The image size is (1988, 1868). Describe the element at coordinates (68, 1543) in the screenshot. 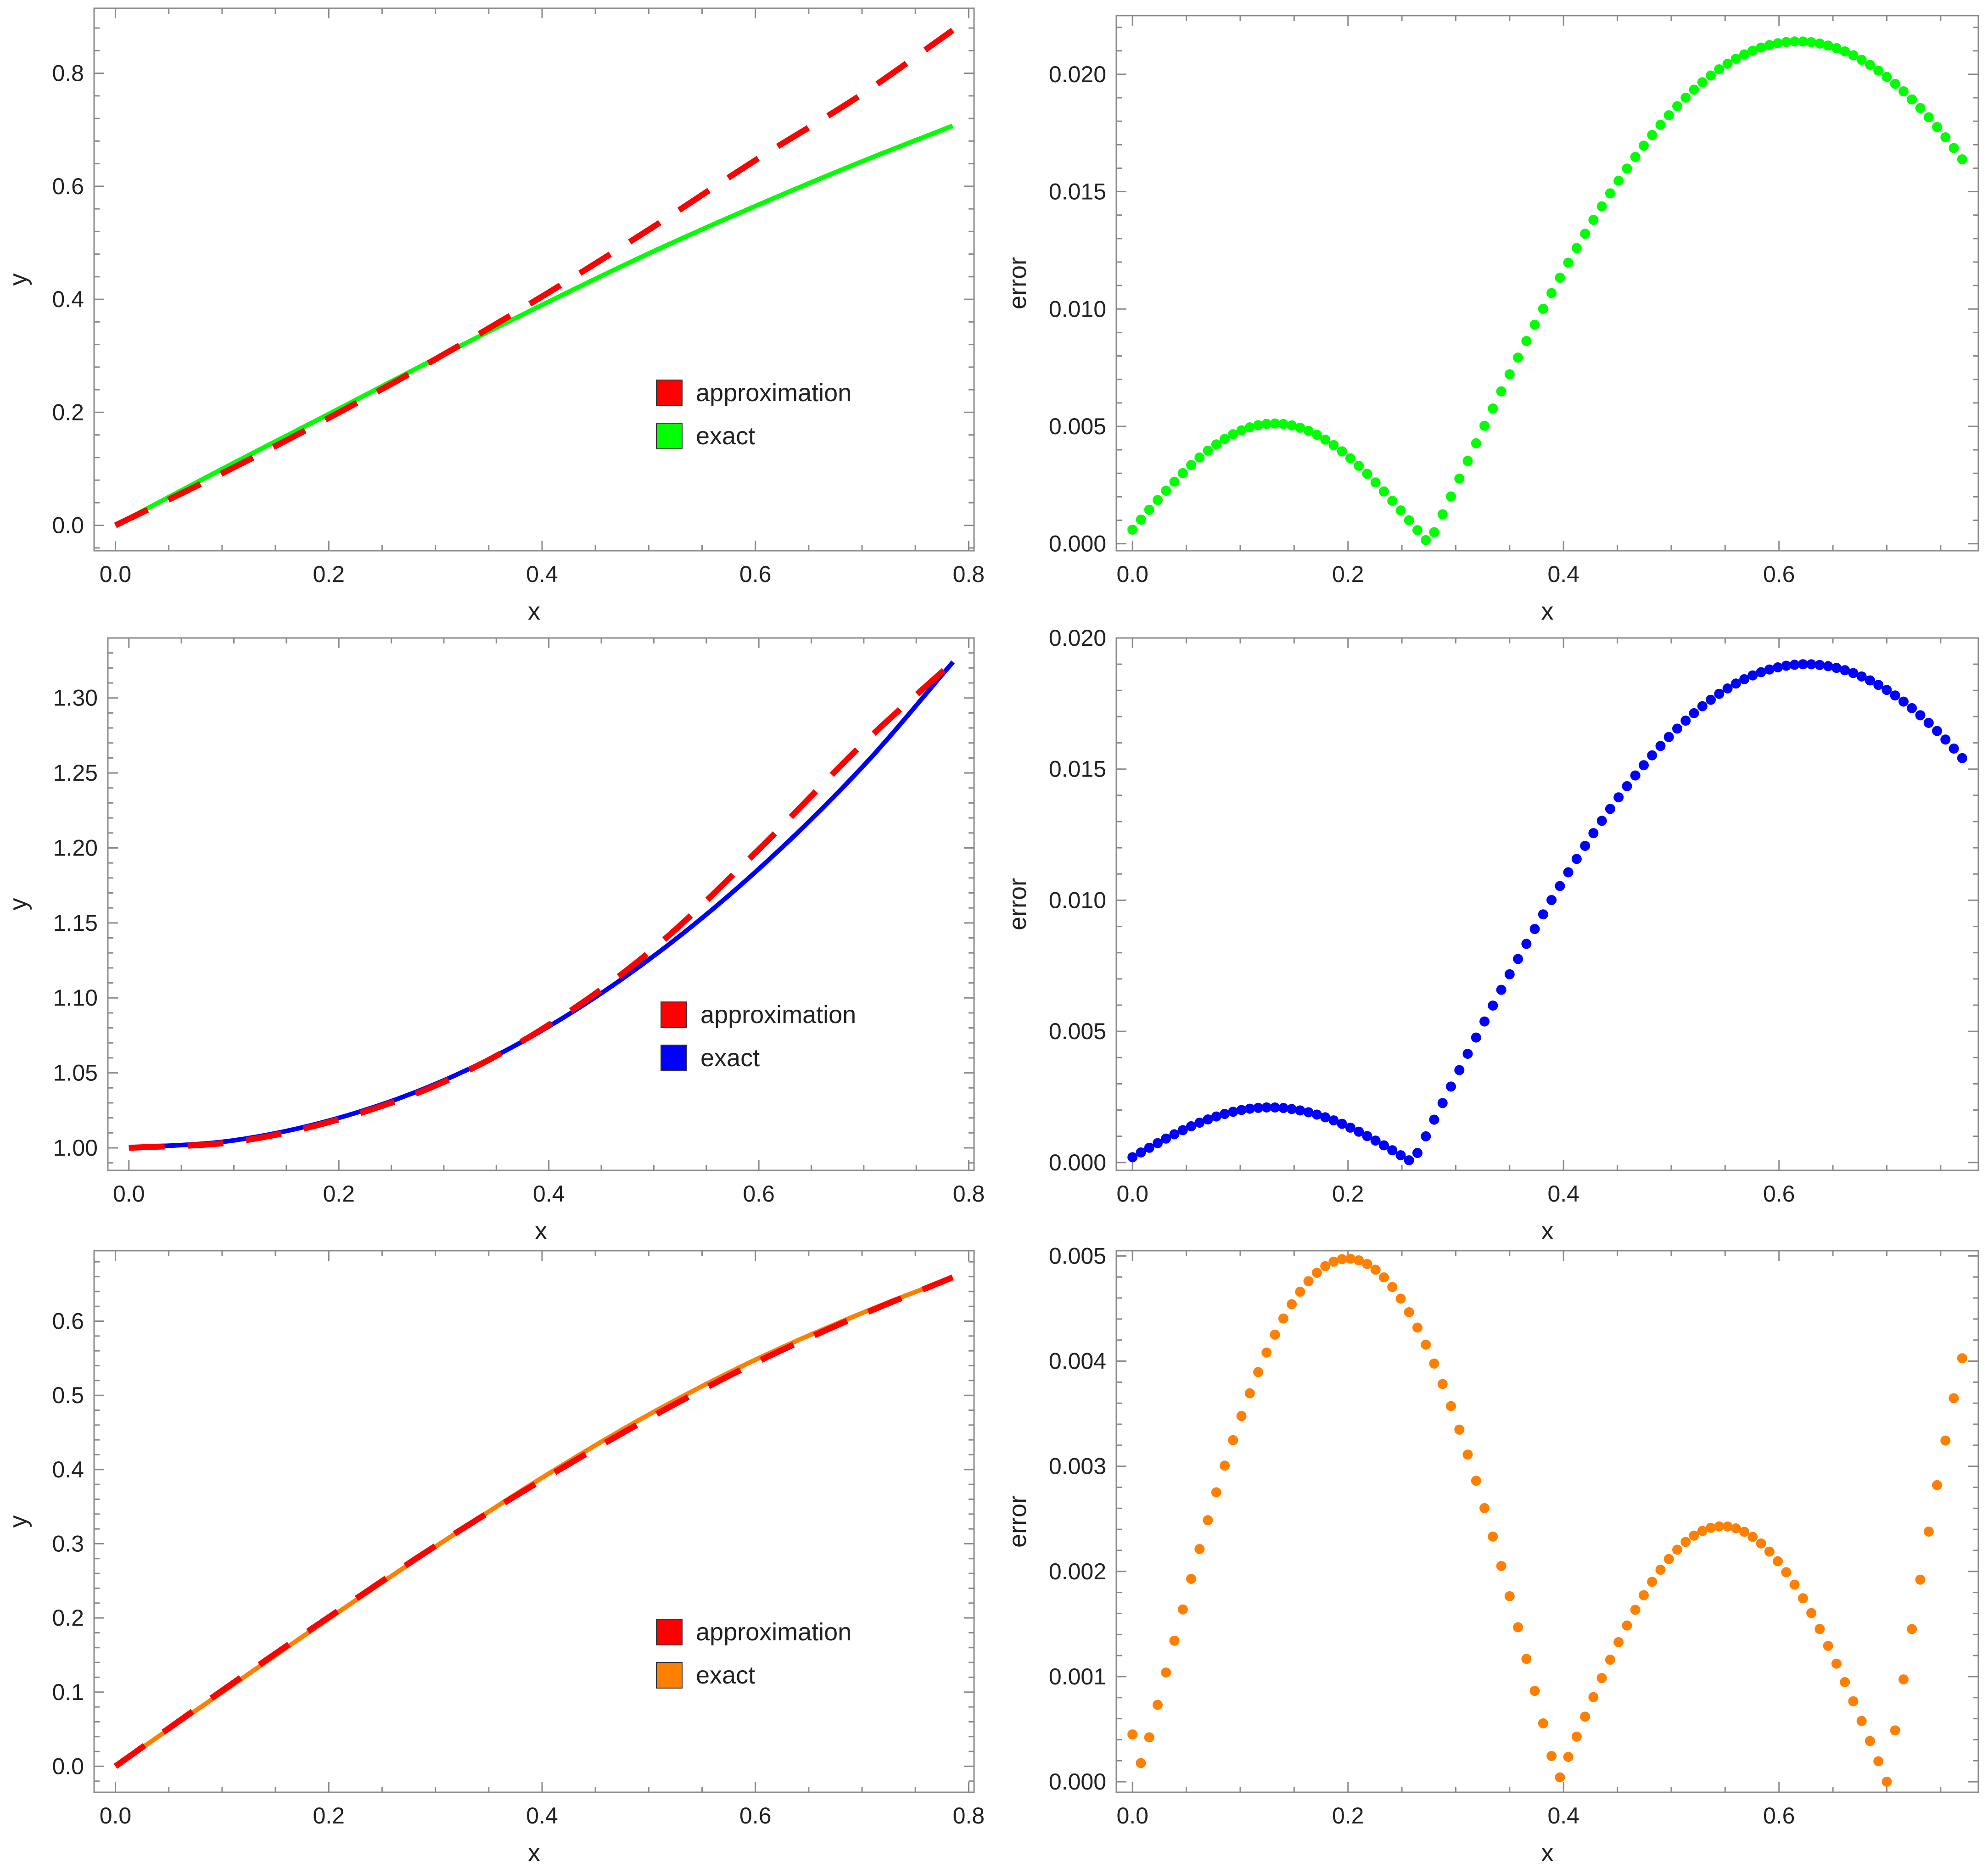

I see `y-tick-label: 0.3` at that location.